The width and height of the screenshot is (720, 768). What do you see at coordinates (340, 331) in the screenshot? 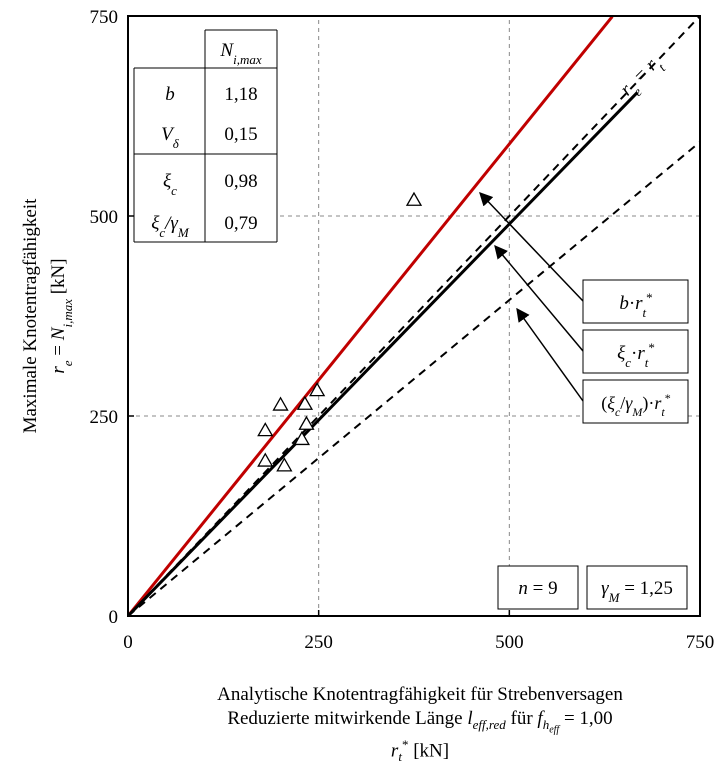
I see `data-points` at bounding box center [340, 331].